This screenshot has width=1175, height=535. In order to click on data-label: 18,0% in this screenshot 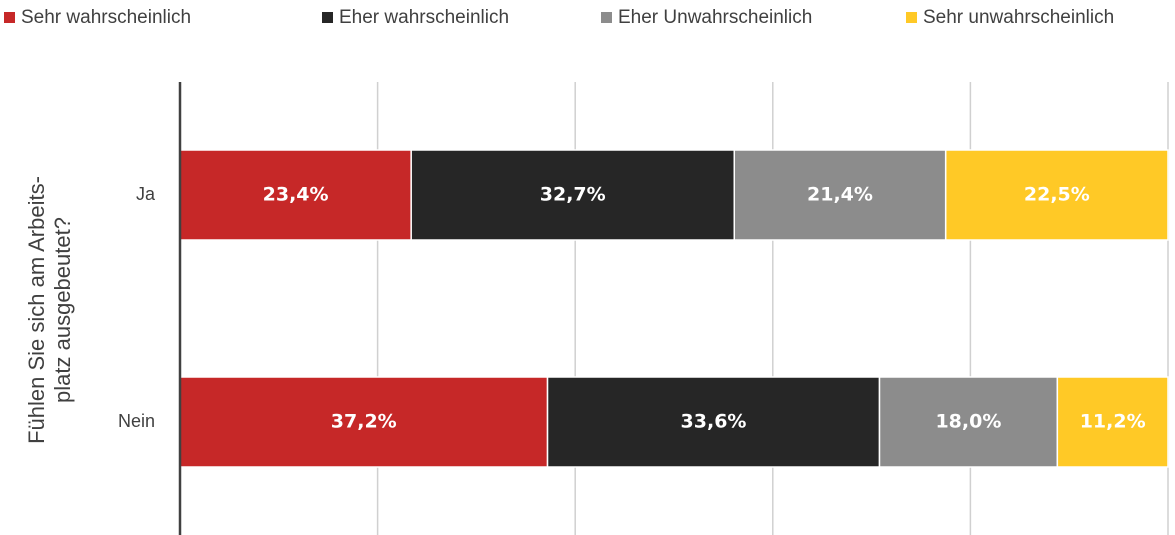, I will do `click(968, 422)`.